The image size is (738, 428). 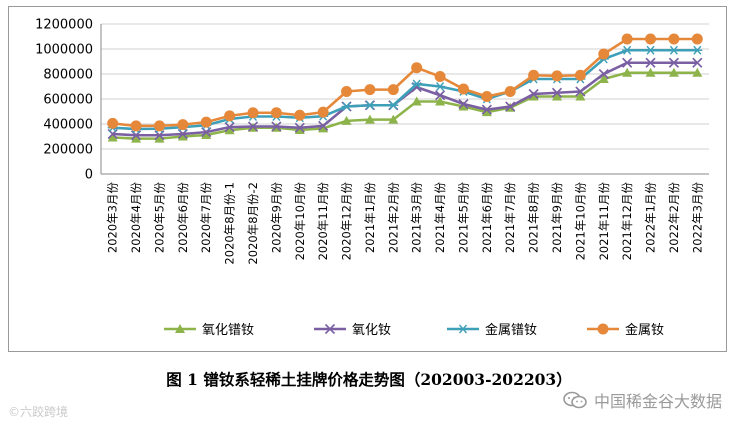 What do you see at coordinates (557, 218) in the screenshot?
I see `x-tick-label: 2021年9月份` at bounding box center [557, 218].